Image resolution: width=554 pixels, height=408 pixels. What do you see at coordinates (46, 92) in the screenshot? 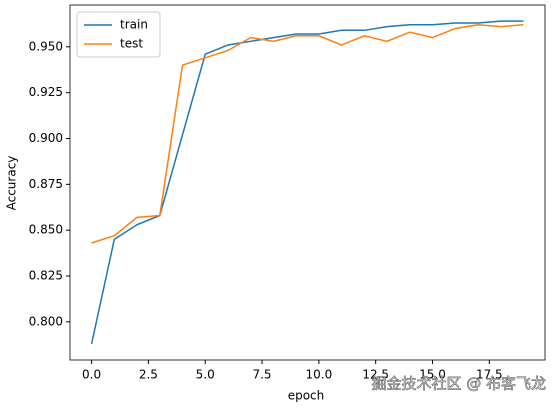
I see `y-tick-label: 0.925` at bounding box center [46, 92].